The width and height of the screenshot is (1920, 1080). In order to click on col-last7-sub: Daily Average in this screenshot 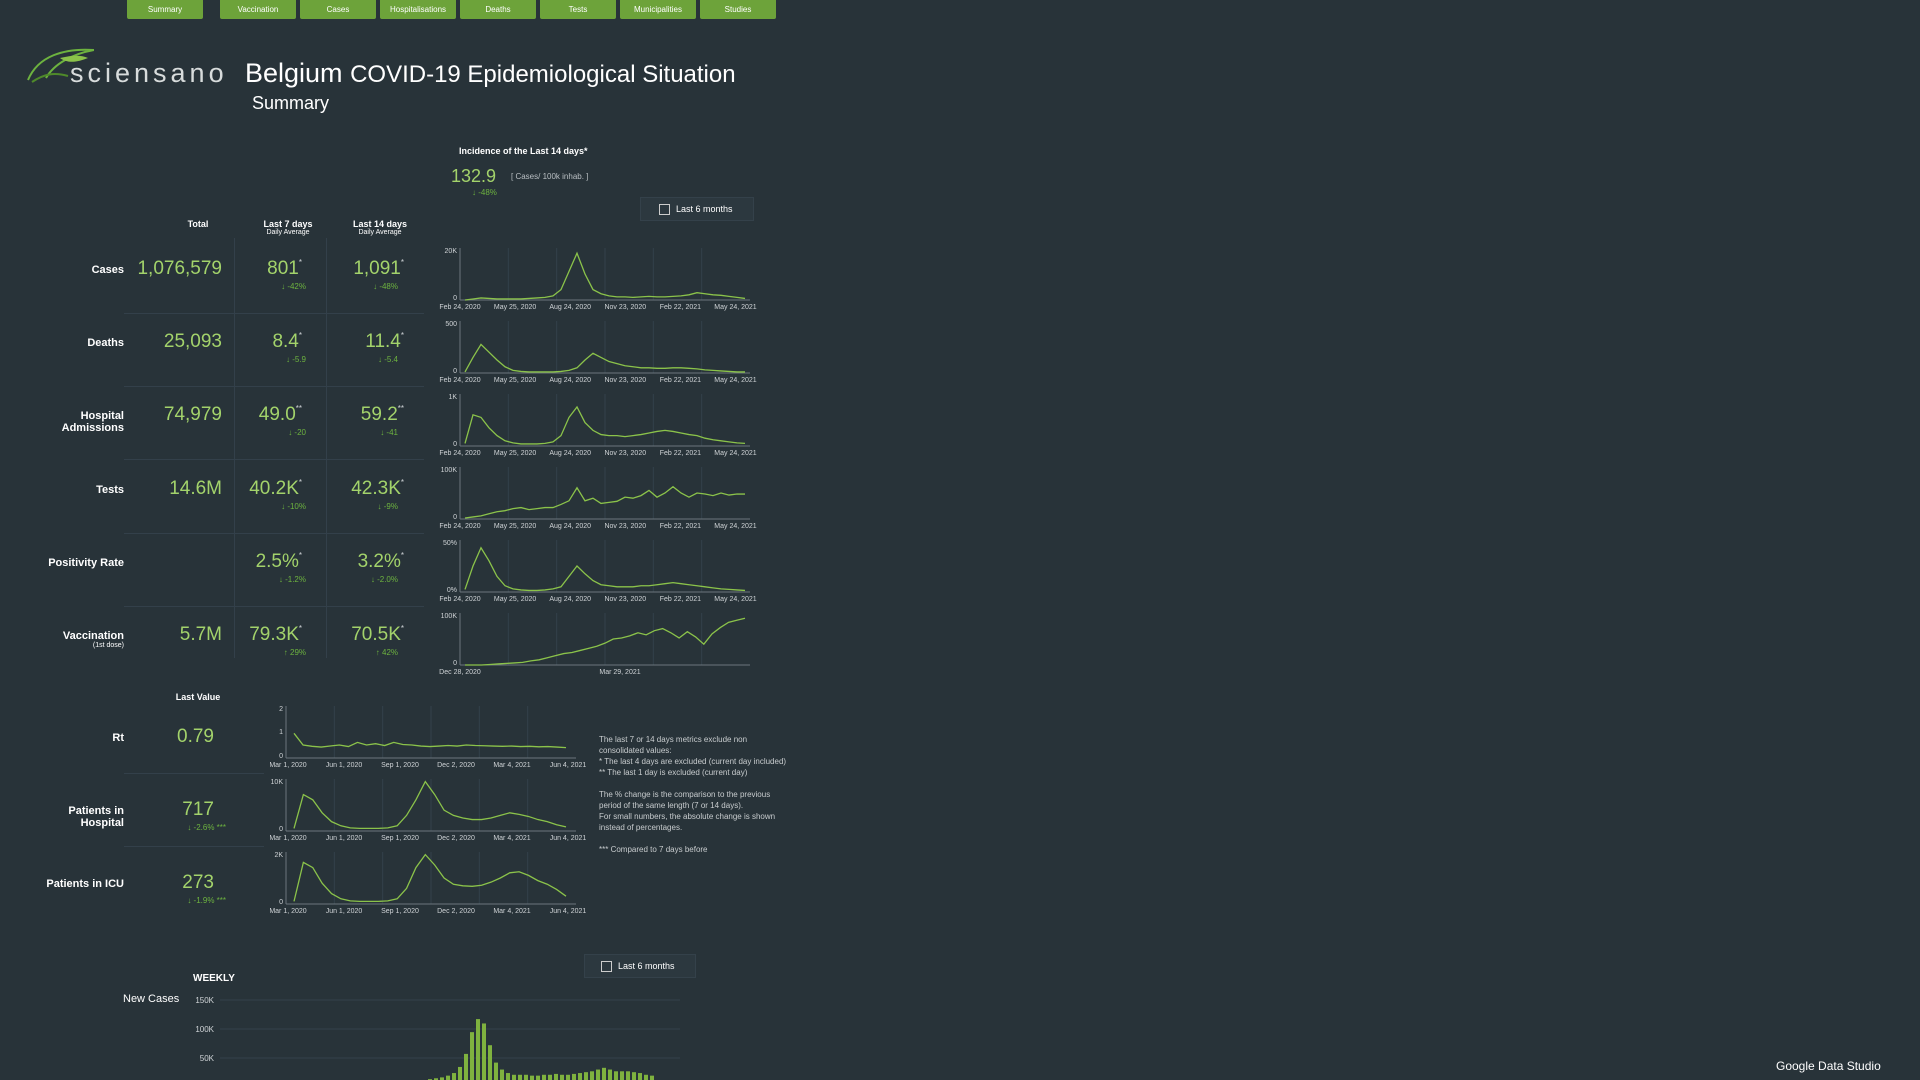, I will do `click(288, 232)`.